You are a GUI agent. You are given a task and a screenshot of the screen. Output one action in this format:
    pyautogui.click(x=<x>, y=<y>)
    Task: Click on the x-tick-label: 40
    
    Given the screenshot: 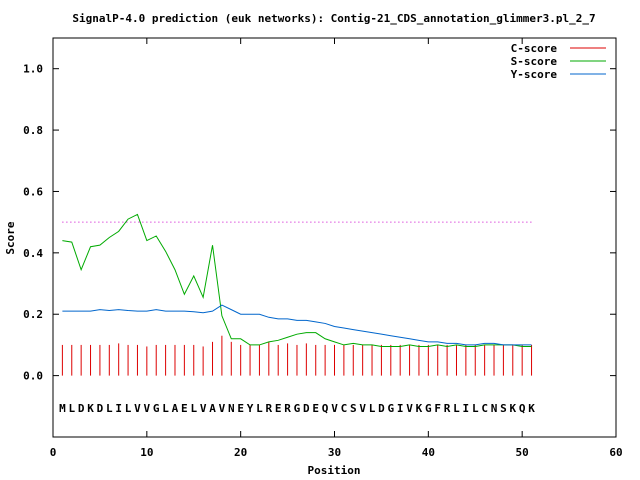 What is the action you would take?
    pyautogui.click(x=428, y=452)
    